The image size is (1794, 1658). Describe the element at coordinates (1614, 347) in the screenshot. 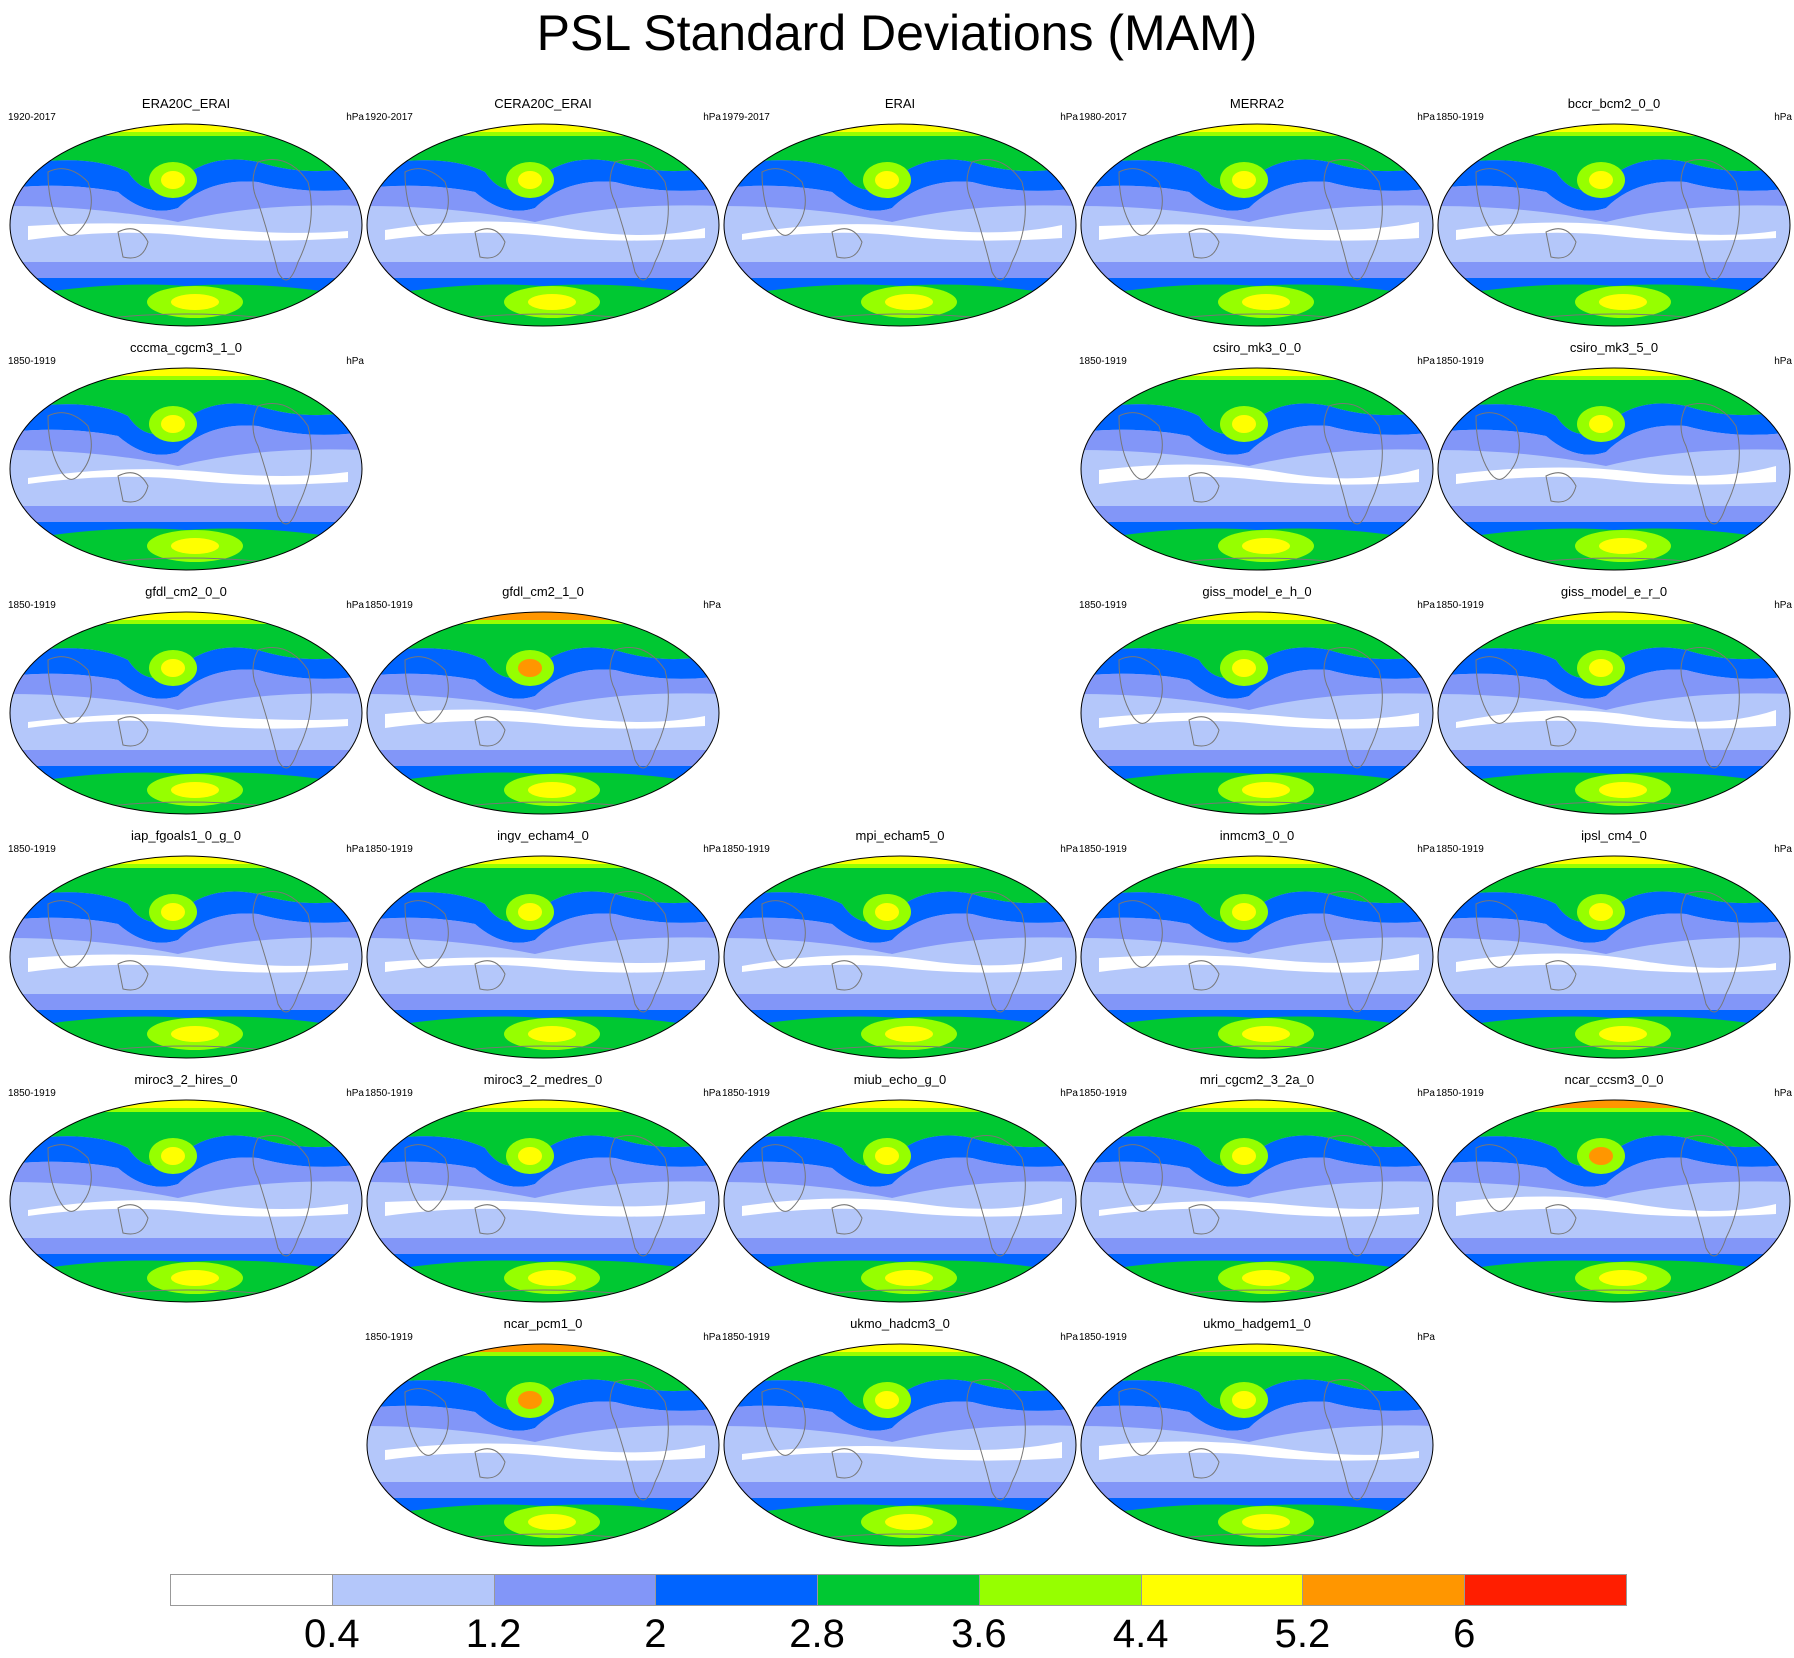

I see `panel-title: csiro_mk3_5_0` at that location.